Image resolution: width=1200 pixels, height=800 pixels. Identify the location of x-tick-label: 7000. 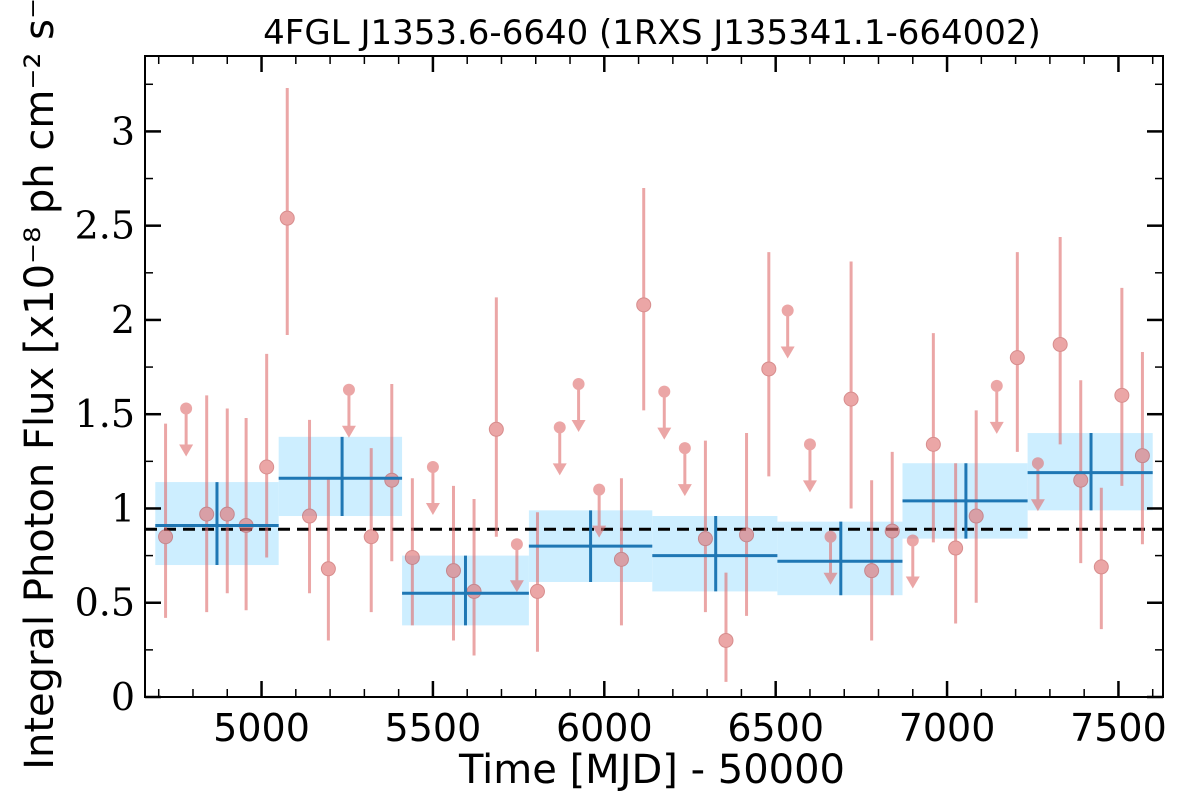
(947, 728).